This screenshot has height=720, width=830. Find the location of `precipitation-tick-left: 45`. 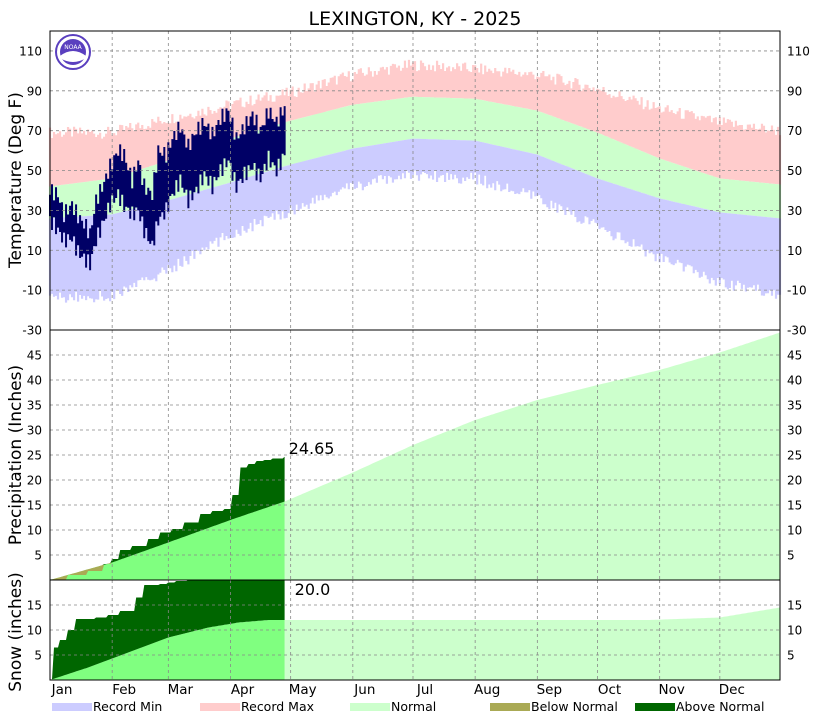

precipitation-tick-left: 45 is located at coordinates (34, 356).